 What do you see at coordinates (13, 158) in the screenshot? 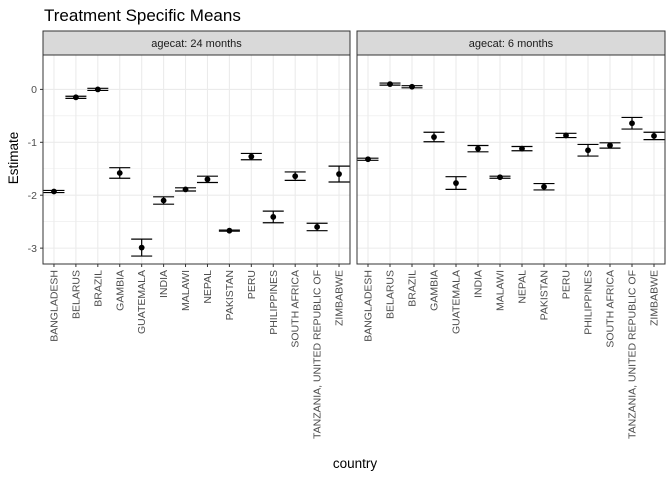
I see `y-axis-title: Estimate` at bounding box center [13, 158].